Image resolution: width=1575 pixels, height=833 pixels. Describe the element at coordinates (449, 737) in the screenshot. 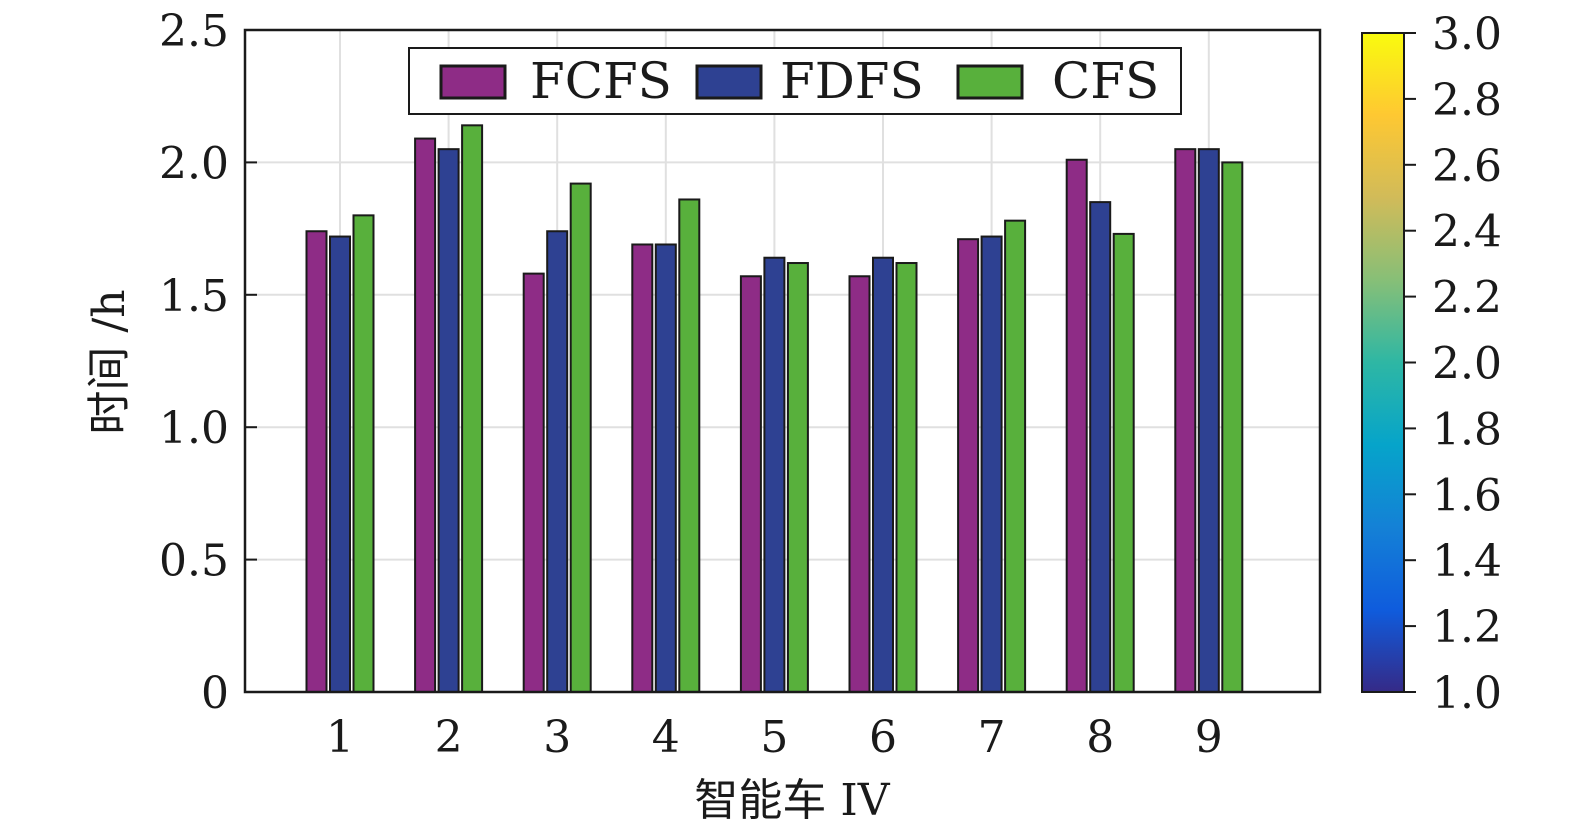

I see `x-tick-label: 2` at that location.